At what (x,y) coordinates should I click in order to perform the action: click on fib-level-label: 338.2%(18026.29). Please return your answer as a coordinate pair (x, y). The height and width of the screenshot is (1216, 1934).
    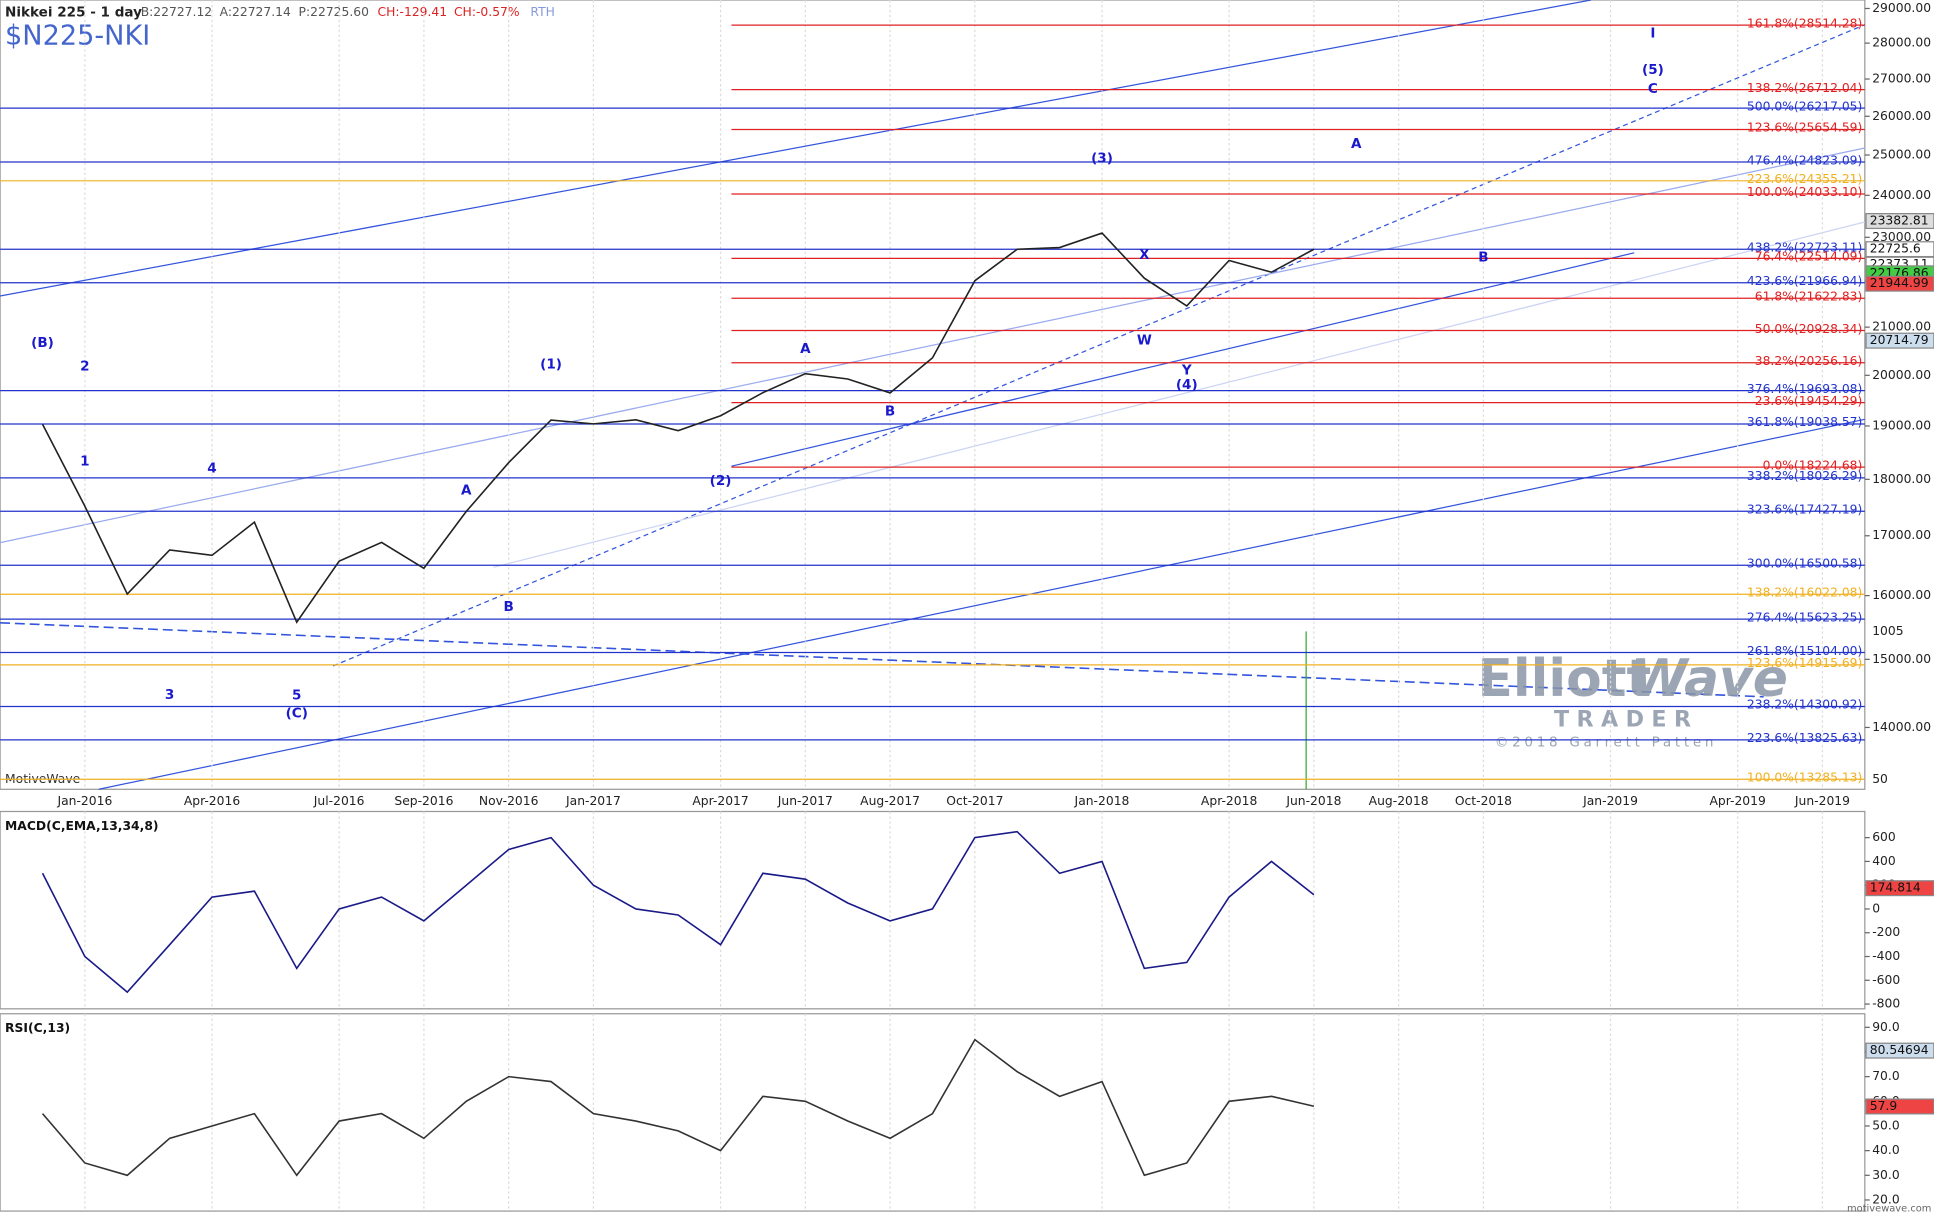
    Looking at the image, I should click on (1804, 476).